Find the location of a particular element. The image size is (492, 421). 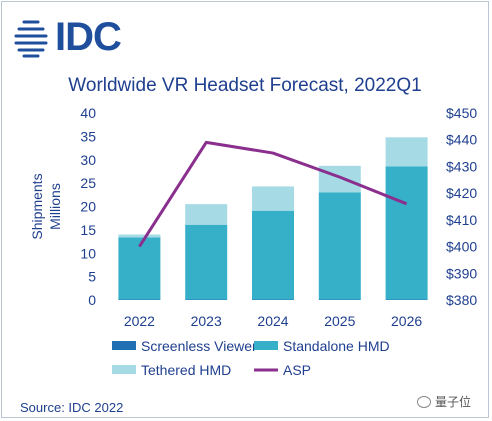

watermark-text: 量子位 is located at coordinates (453, 402).